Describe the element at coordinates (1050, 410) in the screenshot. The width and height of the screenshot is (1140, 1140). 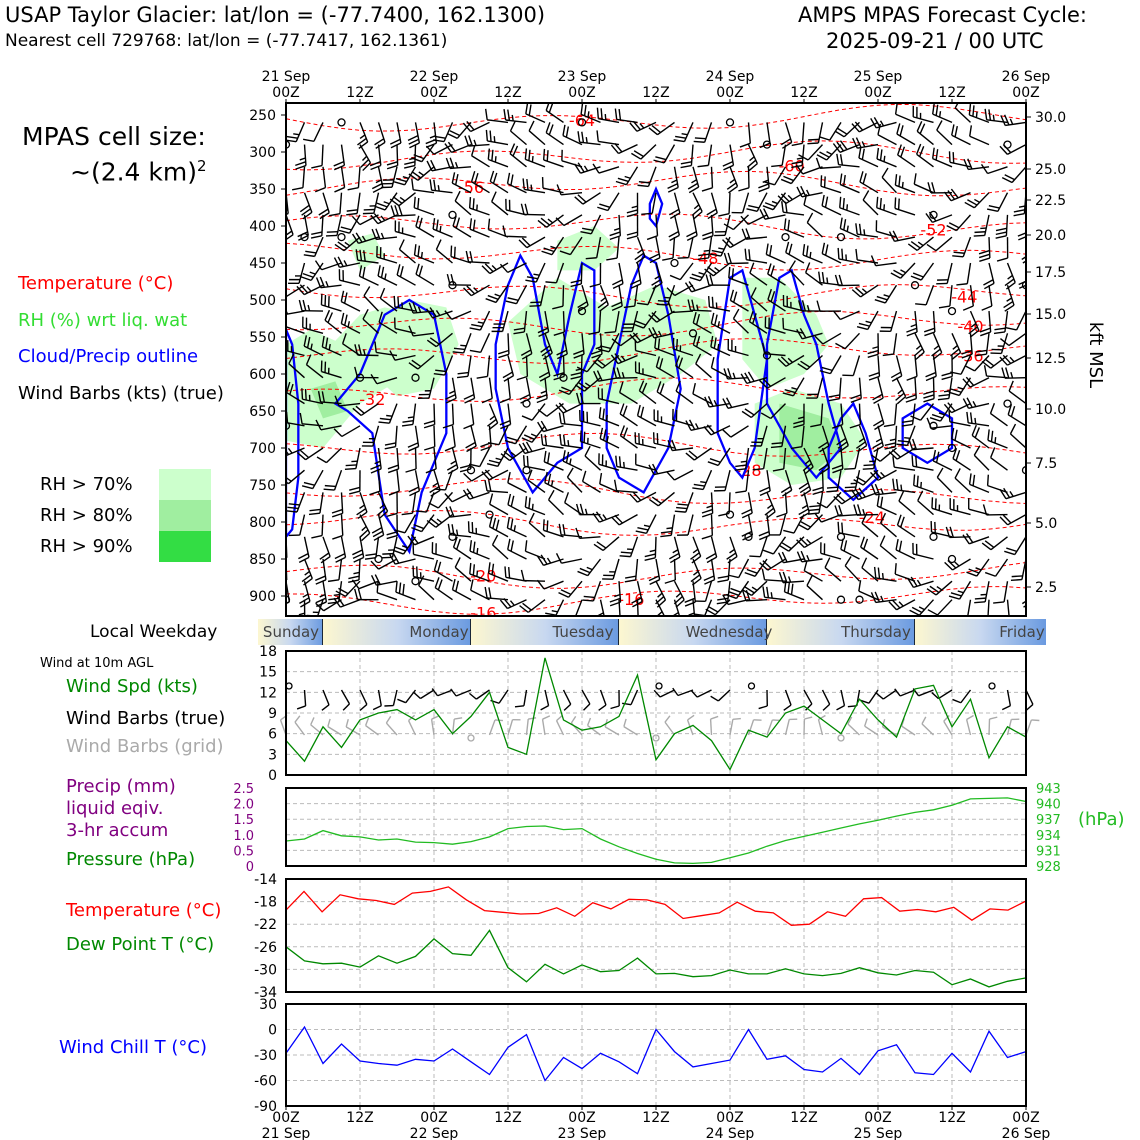
I see `height-tick-label: 10.0` at that location.